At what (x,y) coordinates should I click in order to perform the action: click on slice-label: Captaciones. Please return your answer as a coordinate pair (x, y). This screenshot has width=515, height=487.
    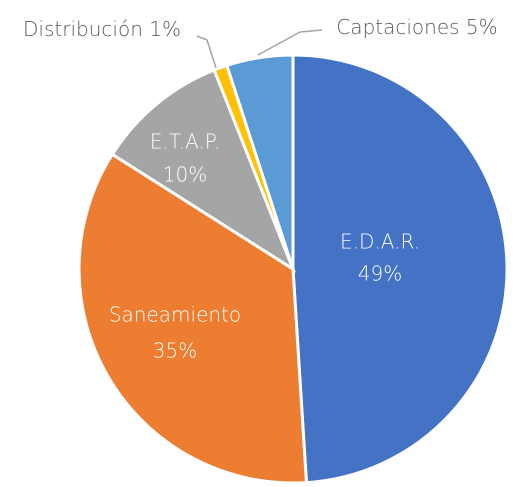
    Looking at the image, I should click on (397, 27).